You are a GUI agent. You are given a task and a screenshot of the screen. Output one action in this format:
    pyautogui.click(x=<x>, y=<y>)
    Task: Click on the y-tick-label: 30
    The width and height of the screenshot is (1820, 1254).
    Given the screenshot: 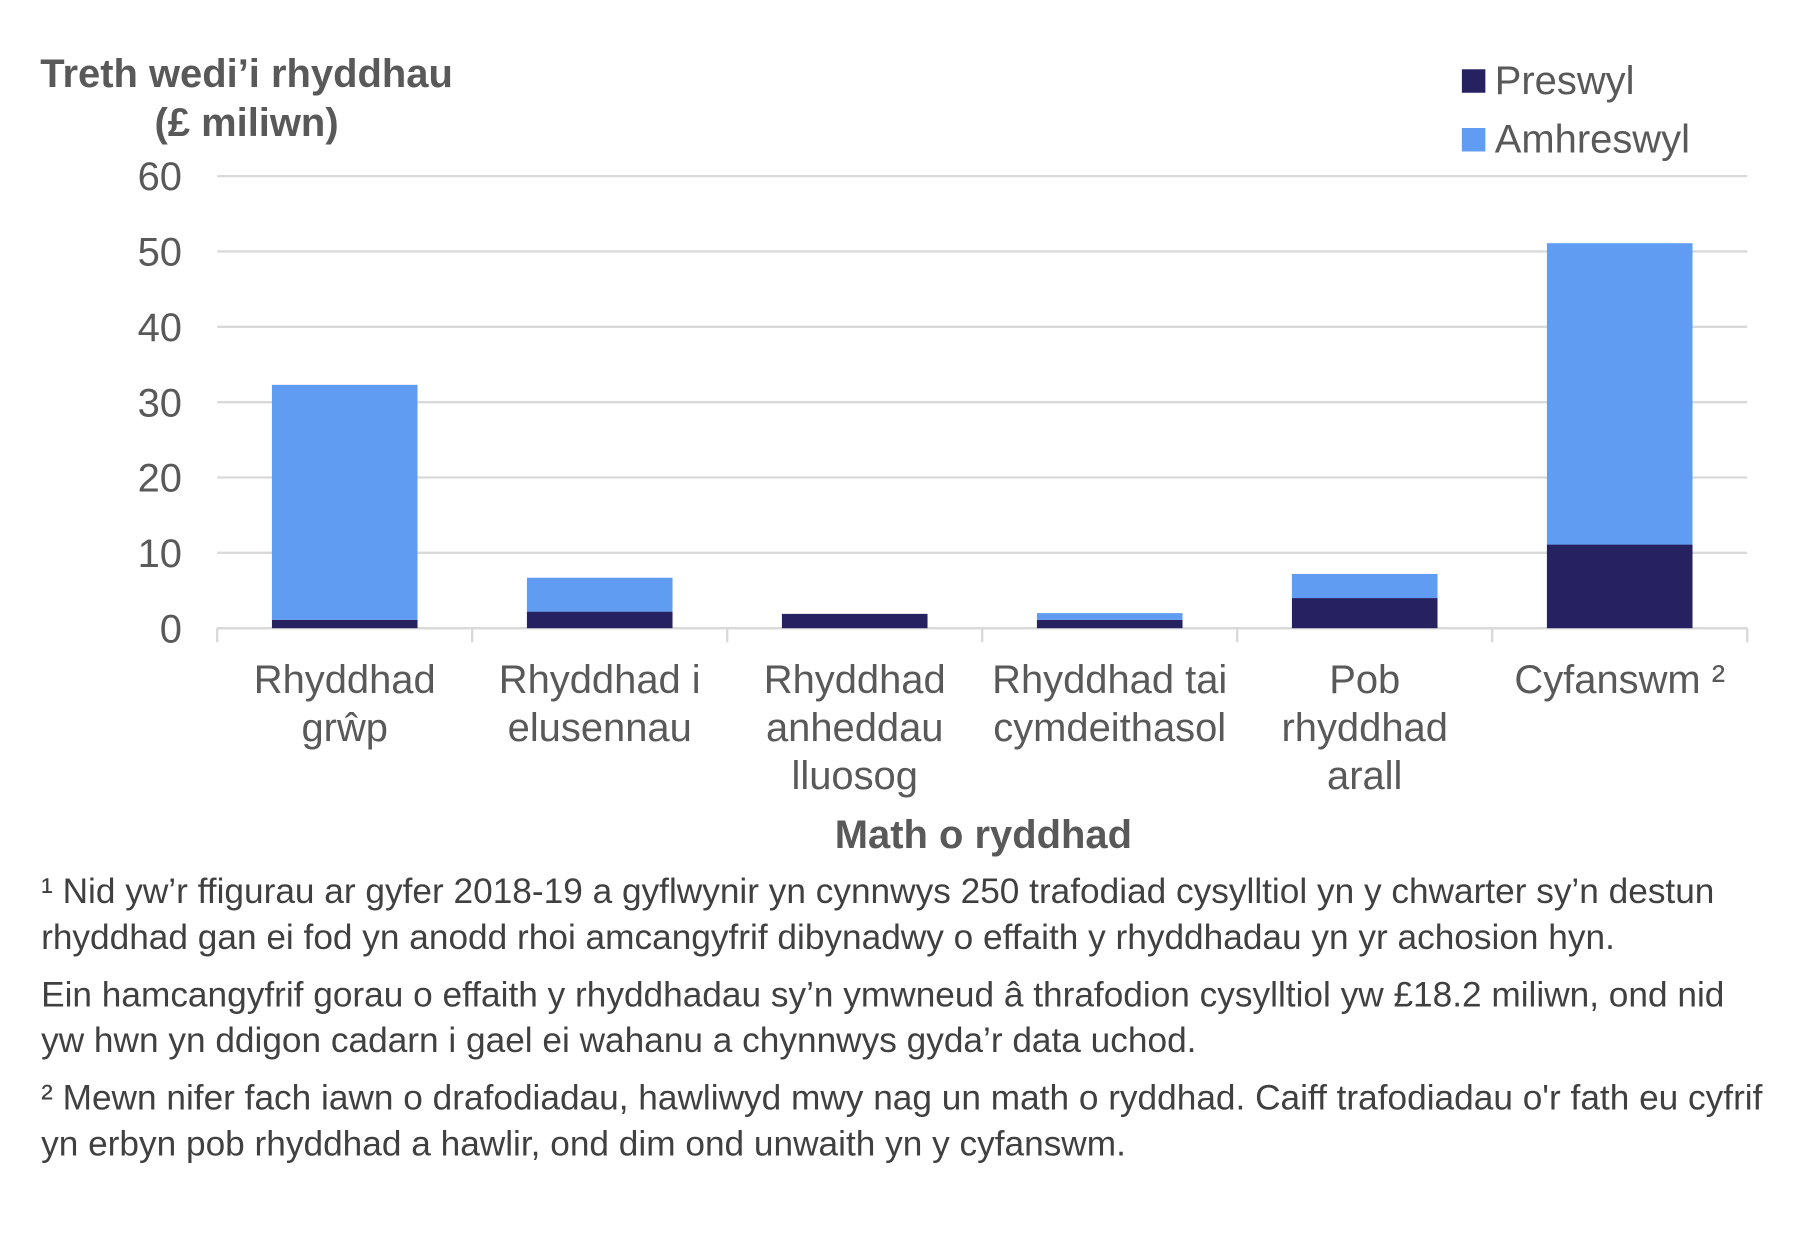 What is the action you would take?
    pyautogui.click(x=160, y=403)
    